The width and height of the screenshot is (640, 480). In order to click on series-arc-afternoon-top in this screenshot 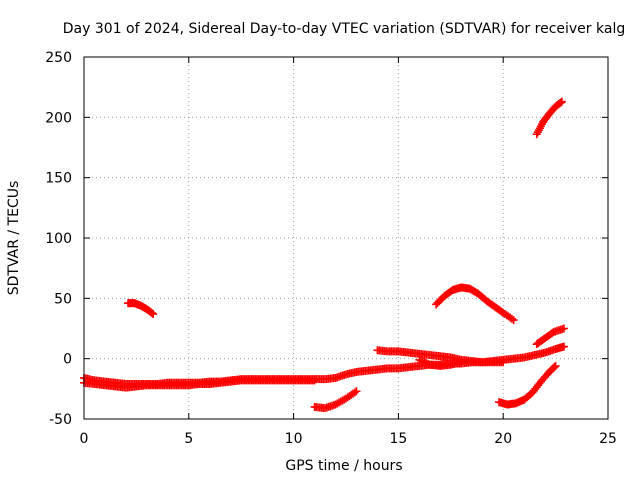, I will do `click(440, 356)`.